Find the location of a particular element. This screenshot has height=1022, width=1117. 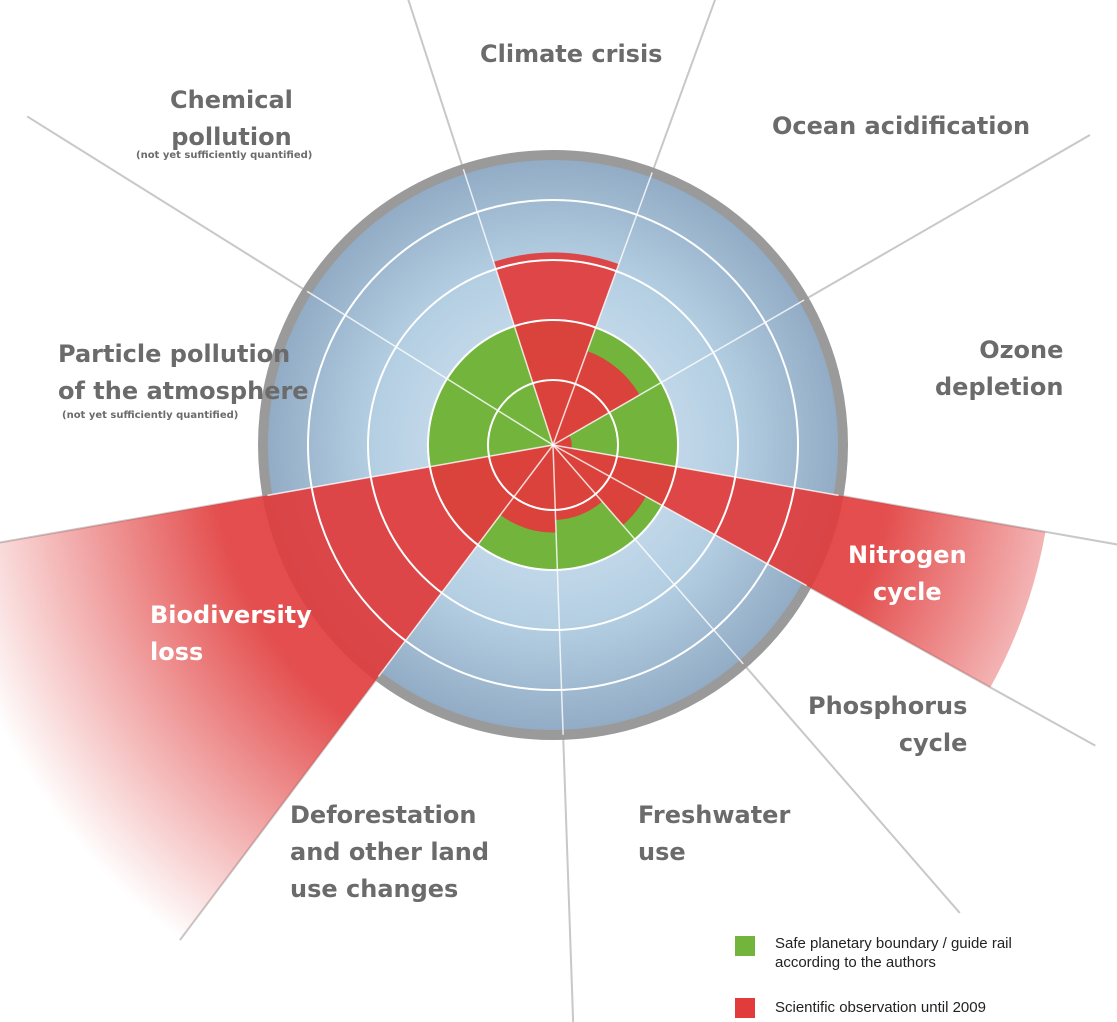

legend-label: Scientific observation until 2009 is located at coordinates (880, 1007).